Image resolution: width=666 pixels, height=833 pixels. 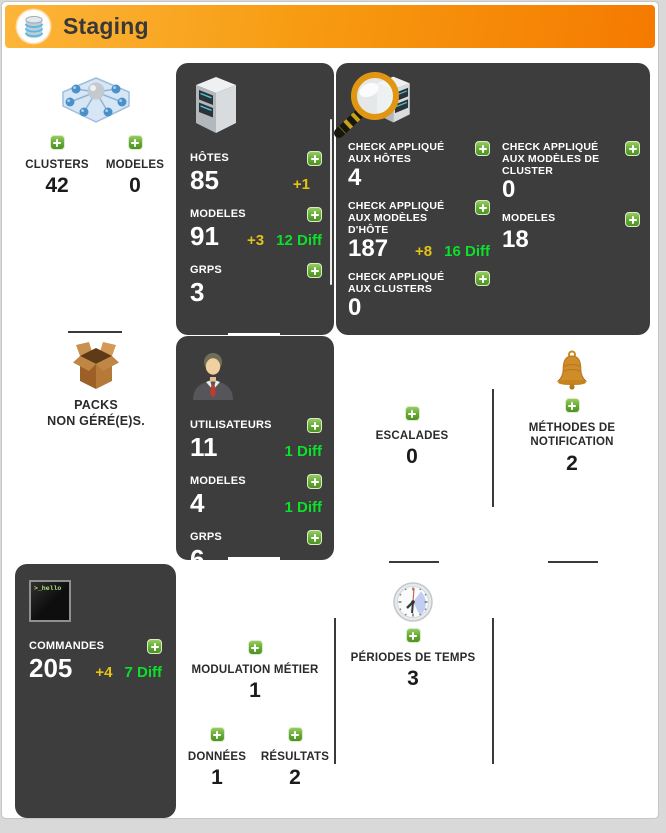 What do you see at coordinates (467, 252) in the screenshot?
I see `diff-badge: 16 Diff` at bounding box center [467, 252].